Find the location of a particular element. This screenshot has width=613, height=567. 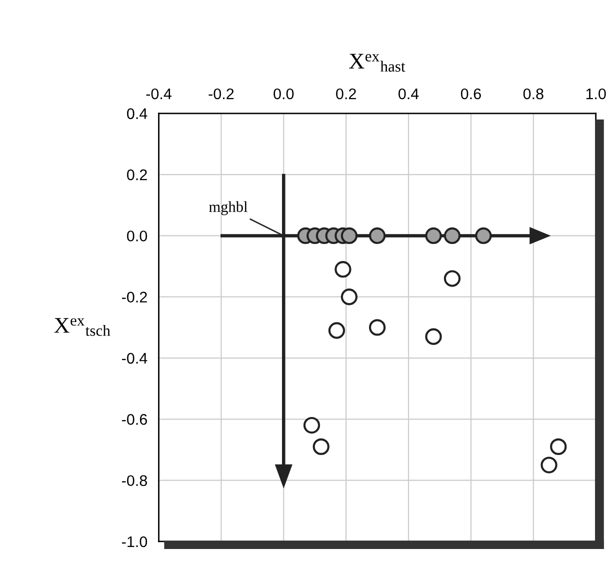

x-tick-label: -0.4 is located at coordinates (159, 94).